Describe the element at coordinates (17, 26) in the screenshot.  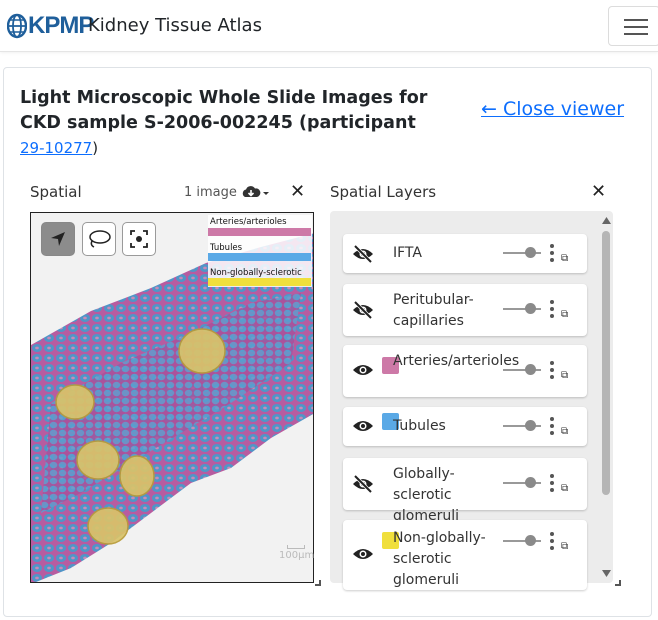
I see `globe-icon` at that location.